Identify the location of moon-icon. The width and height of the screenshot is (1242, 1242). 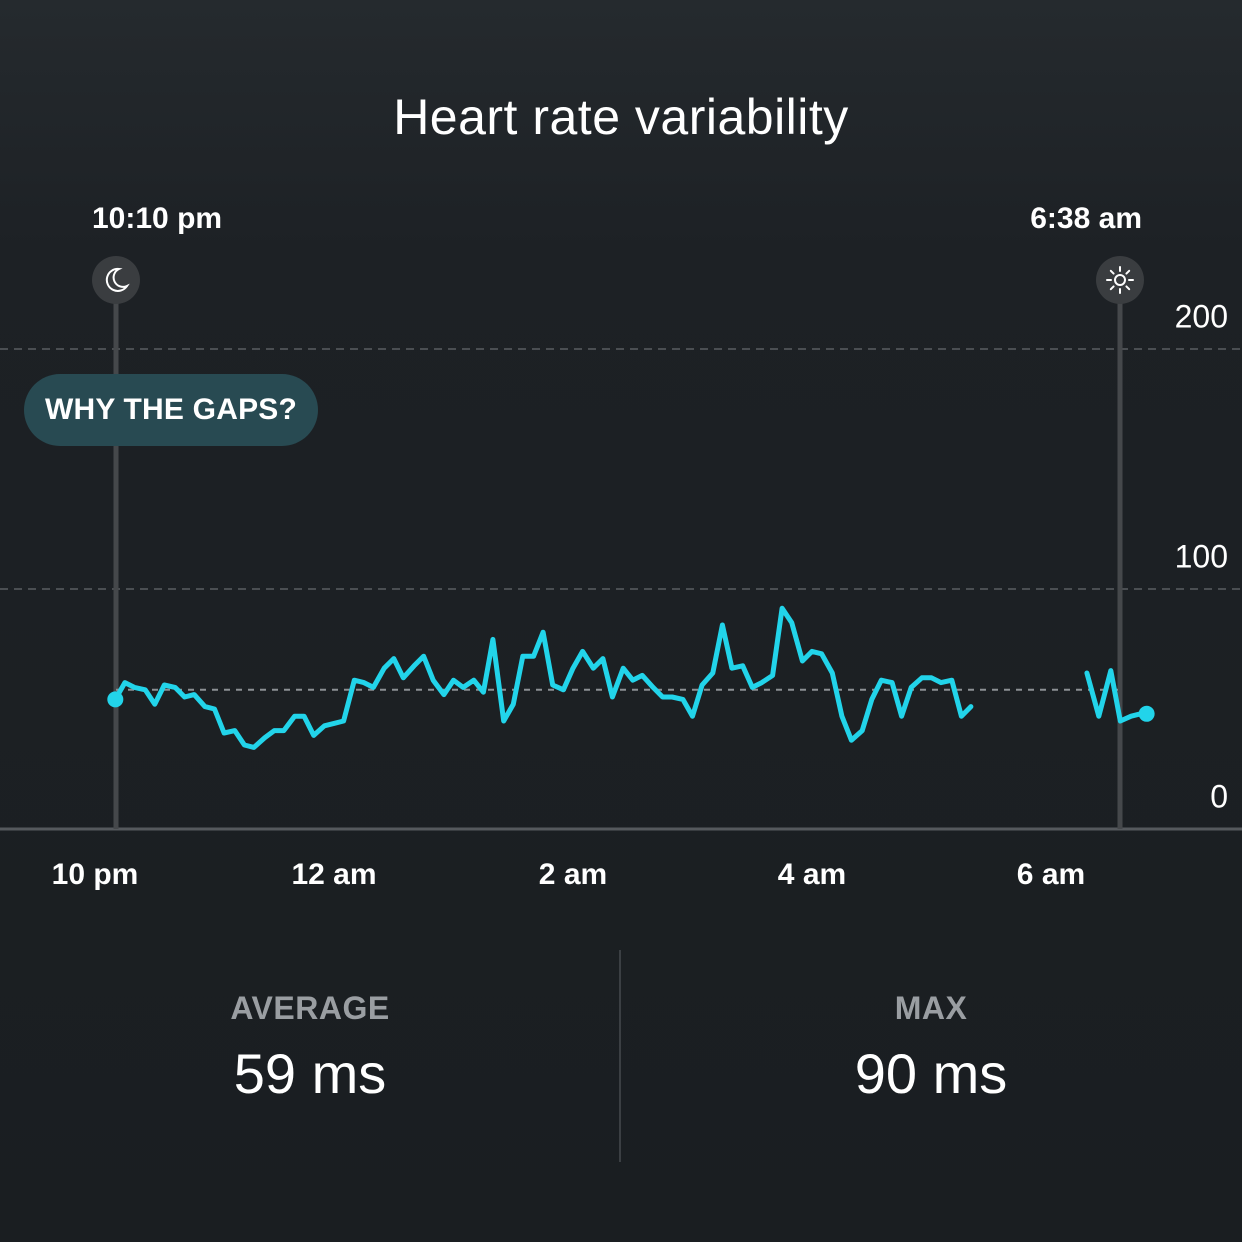
(116, 280).